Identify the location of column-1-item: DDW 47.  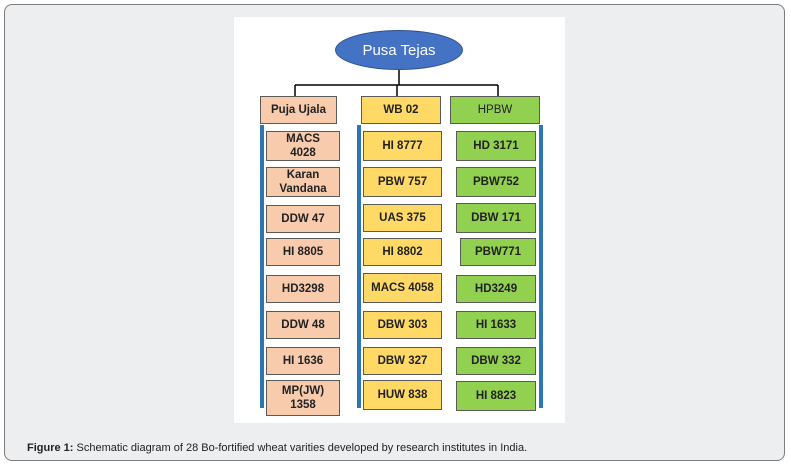
(303, 219).